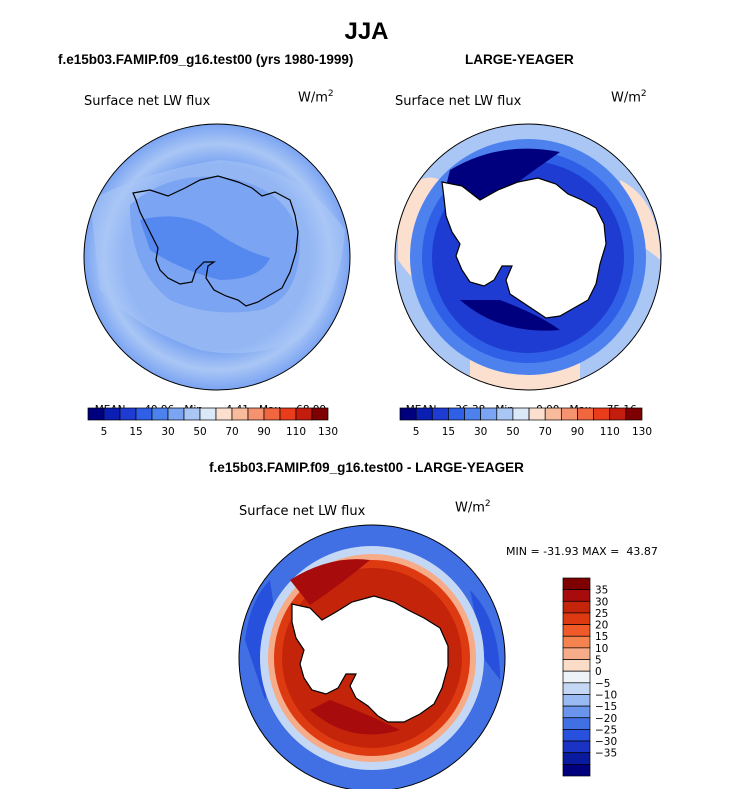 This screenshot has width=733, height=789. Describe the element at coordinates (458, 101) in the screenshot. I see `panel-2-field-label: Surface net LW flux` at that location.